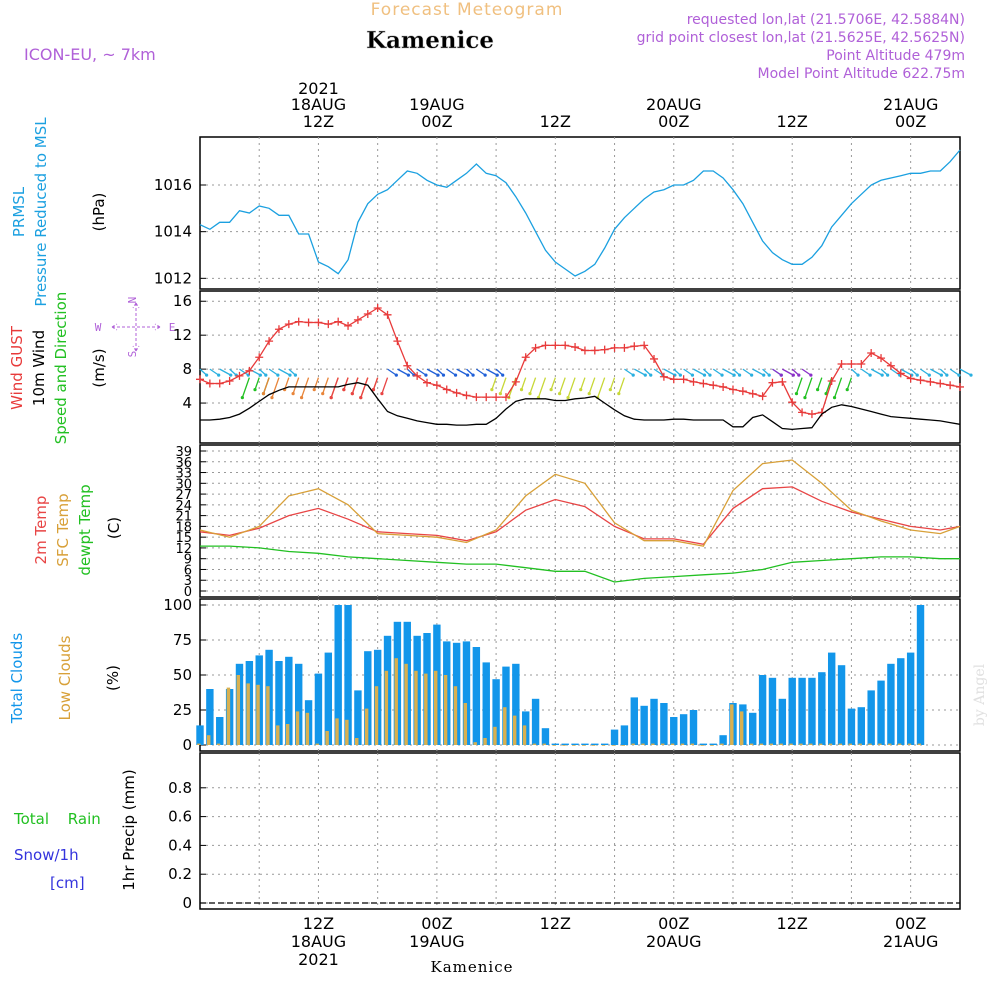  Describe the element at coordinates (173, 232) in the screenshot. I see `y-tick-label: 1014` at that location.